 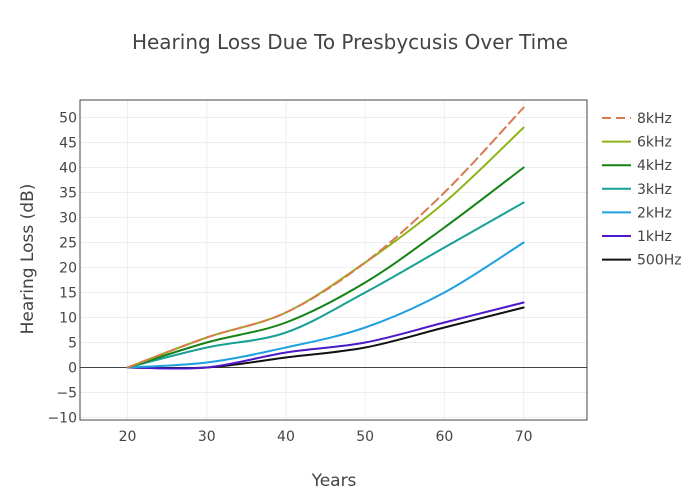 I want to click on series-line-1khz, so click(x=325, y=335).